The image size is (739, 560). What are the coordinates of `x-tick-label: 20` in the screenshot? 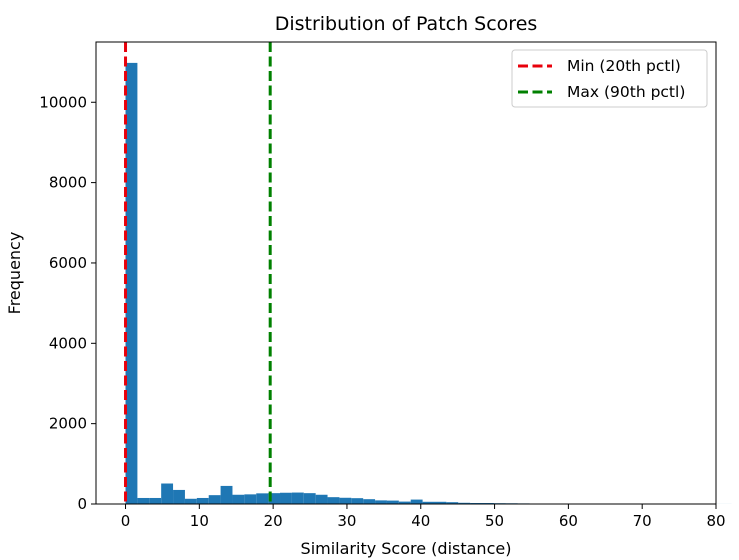 It's located at (273, 521).